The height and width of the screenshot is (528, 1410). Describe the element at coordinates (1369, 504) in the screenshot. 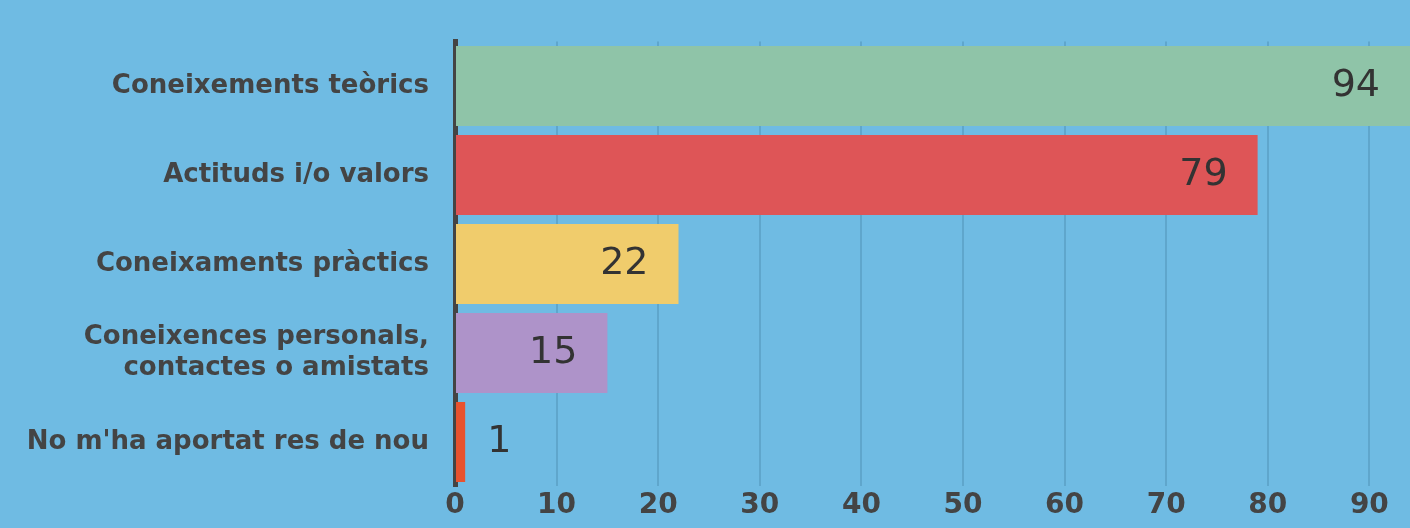

I see `x-tick-label: 90` at that location.